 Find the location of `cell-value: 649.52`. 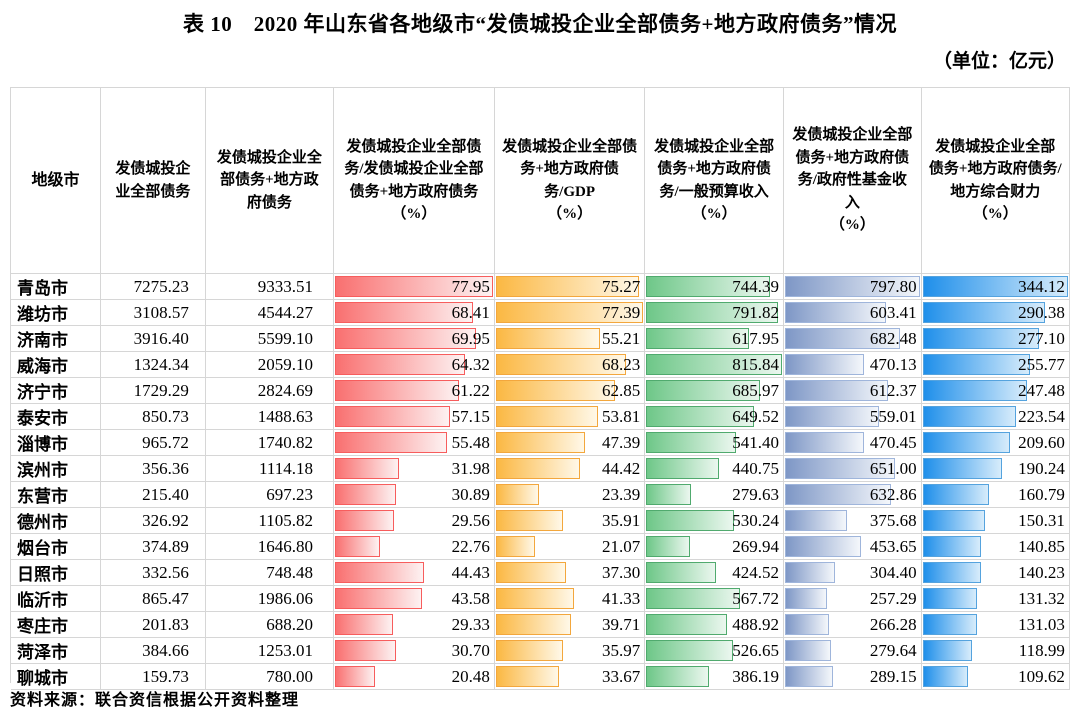

cell-value: 649.52 is located at coordinates (755, 416).